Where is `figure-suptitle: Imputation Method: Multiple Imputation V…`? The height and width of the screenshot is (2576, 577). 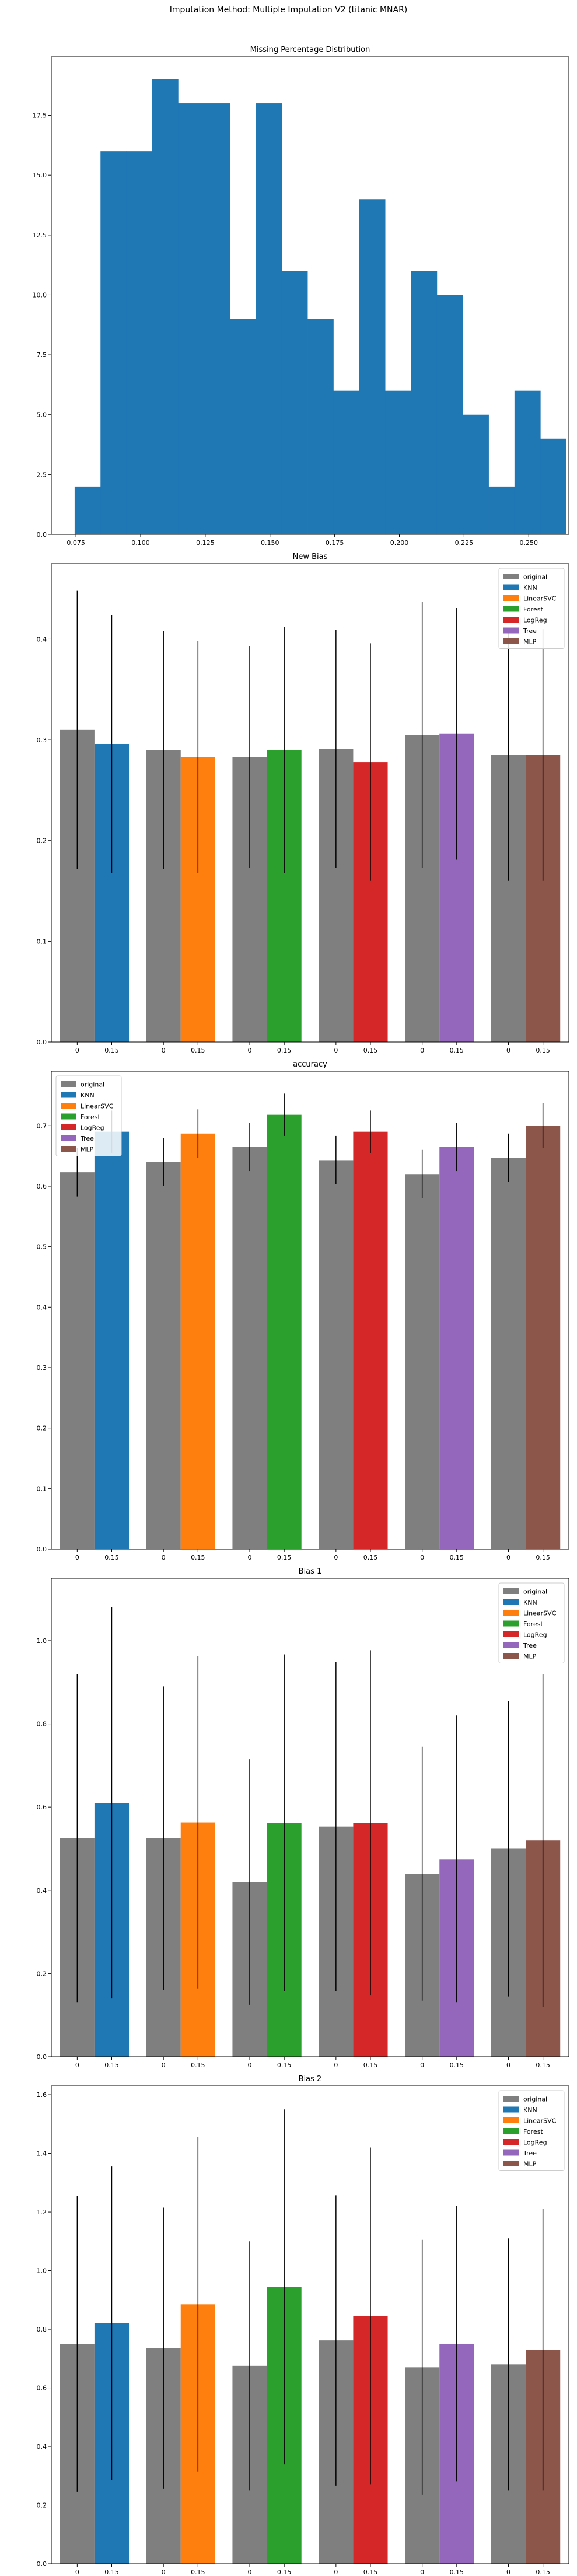 figure-suptitle: Imputation Method: Multiple Imputation V… is located at coordinates (288, 10).